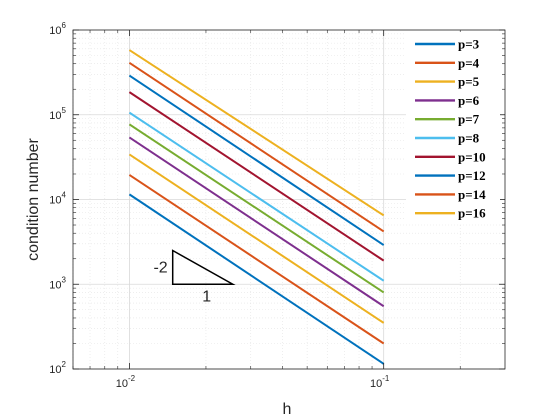 The image size is (560, 420). Describe the element at coordinates (472, 194) in the screenshot. I see `legend-label: p=14` at that location.